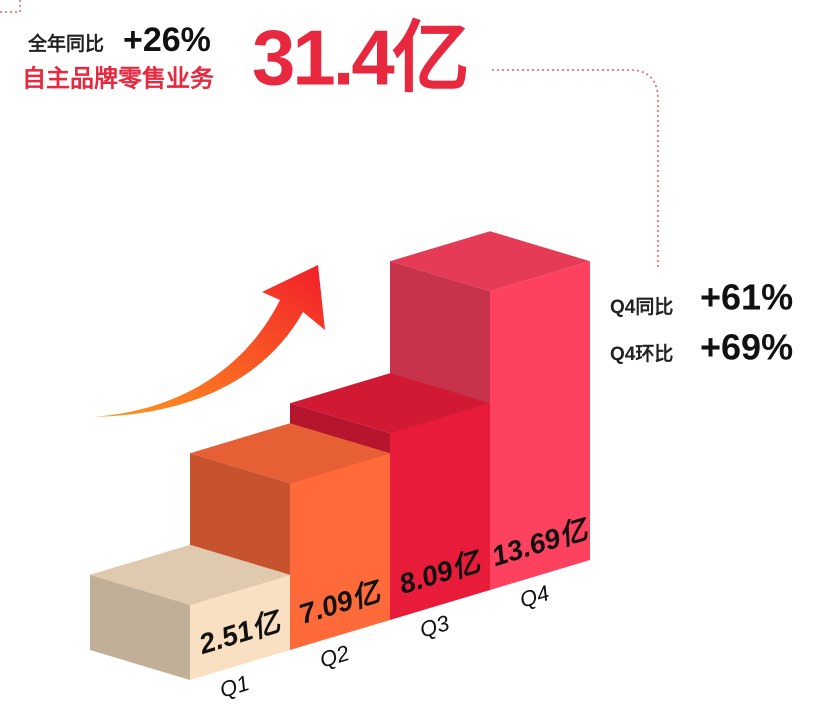 Image resolution: width=823 pixels, height=722 pixels. I want to click on bar-side, so click(140, 627).